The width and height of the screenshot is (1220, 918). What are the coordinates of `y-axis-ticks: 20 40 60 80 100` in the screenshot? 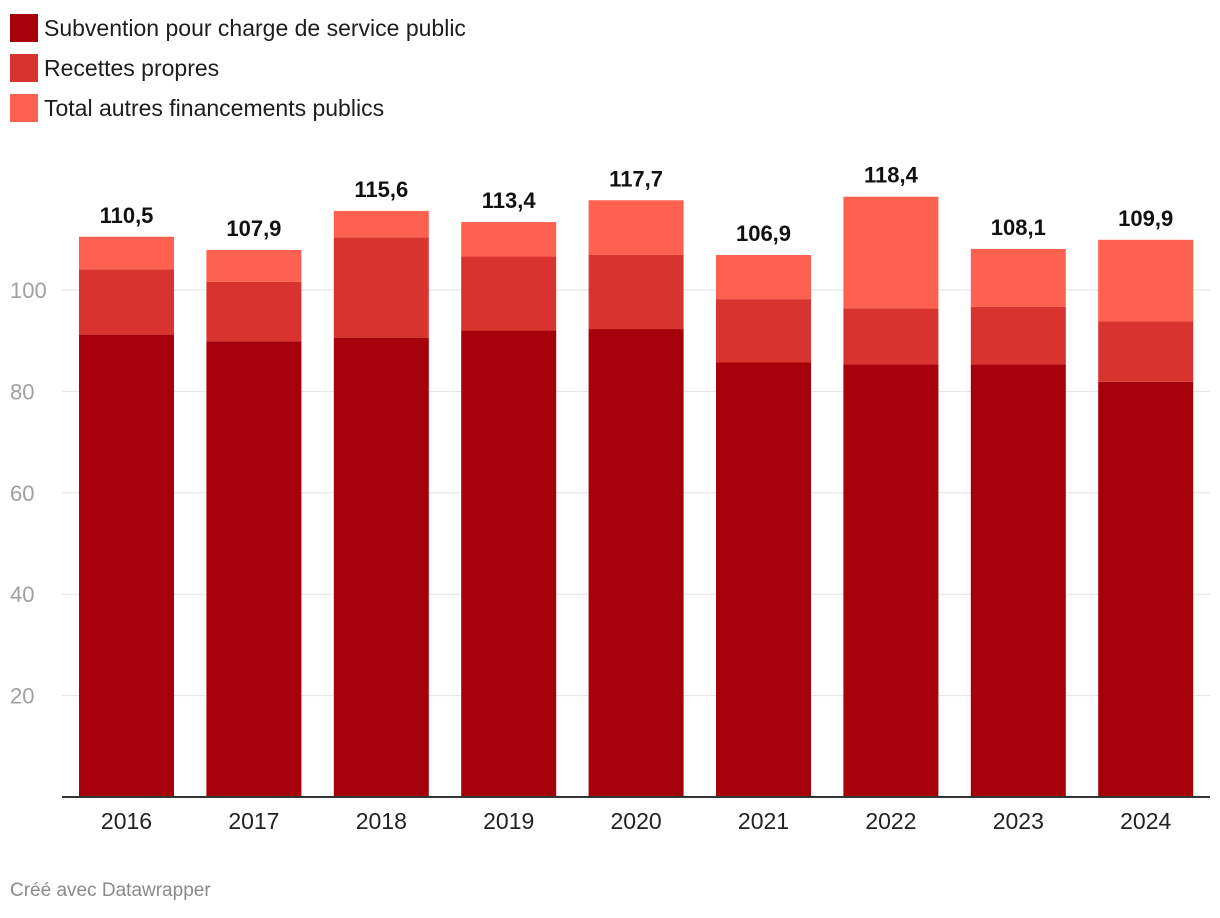 It's located at (28, 493).